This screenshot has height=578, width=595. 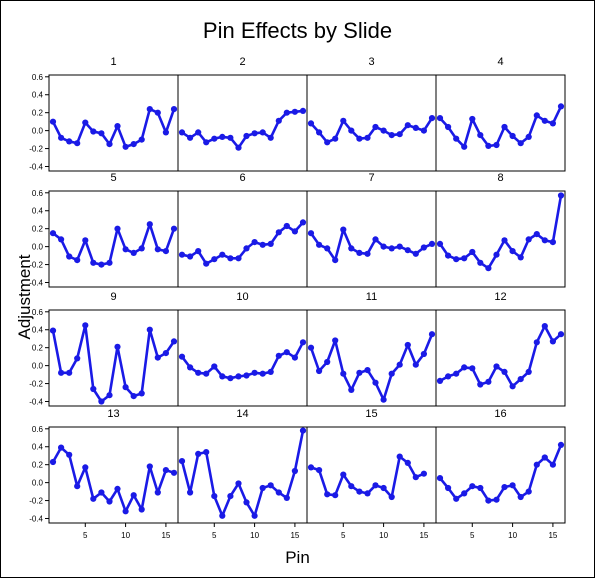 I want to click on panel-2: 2, so click(x=242, y=114).